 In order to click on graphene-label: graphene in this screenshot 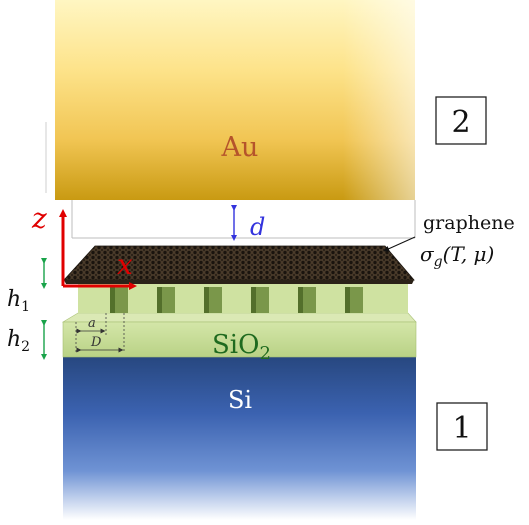, I will do `click(469, 223)`.